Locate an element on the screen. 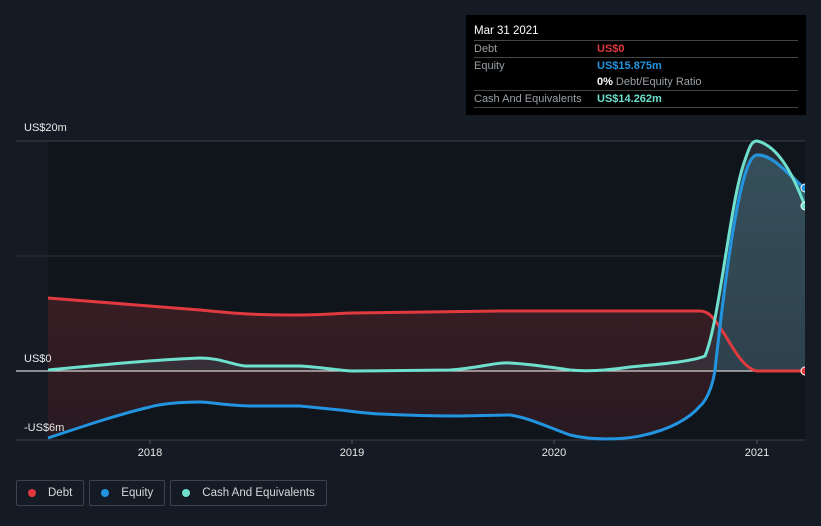  legend-item-cash: Cash And Equivalents is located at coordinates (248, 493).